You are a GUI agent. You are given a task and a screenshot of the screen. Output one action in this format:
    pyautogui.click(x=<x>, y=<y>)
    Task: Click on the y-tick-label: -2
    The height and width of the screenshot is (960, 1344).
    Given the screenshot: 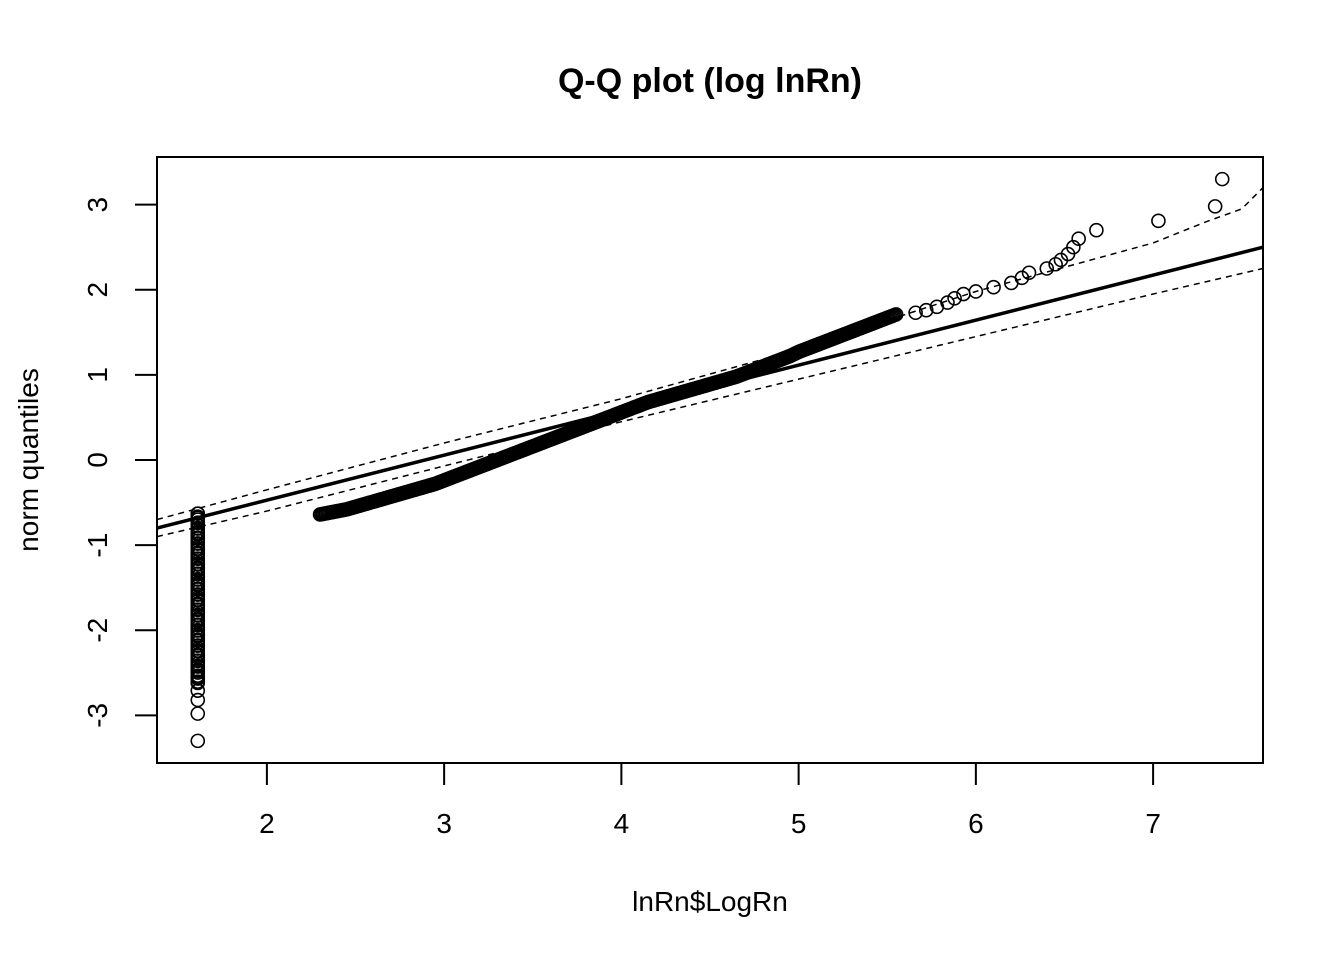 What is the action you would take?
    pyautogui.click(x=97, y=630)
    